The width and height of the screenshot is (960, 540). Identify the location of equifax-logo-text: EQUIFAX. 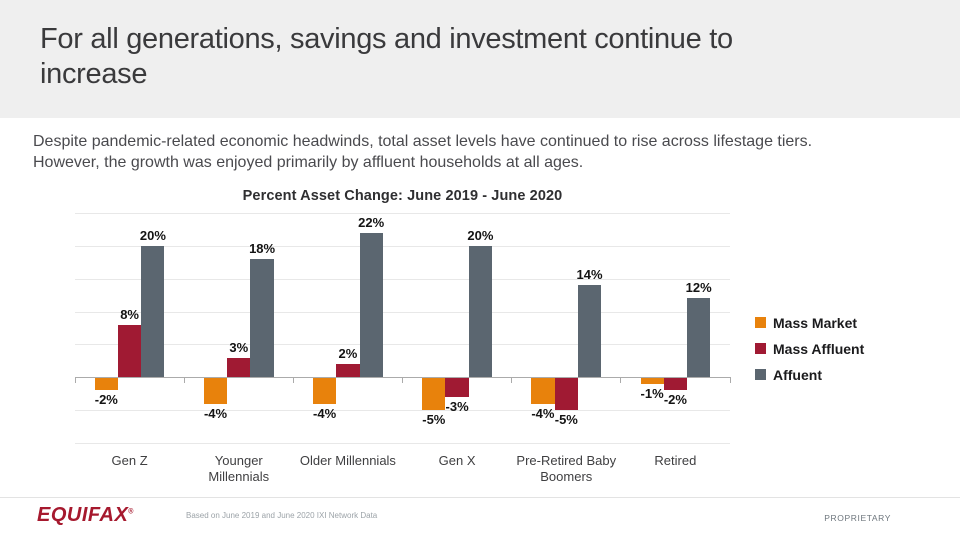
(83, 515).